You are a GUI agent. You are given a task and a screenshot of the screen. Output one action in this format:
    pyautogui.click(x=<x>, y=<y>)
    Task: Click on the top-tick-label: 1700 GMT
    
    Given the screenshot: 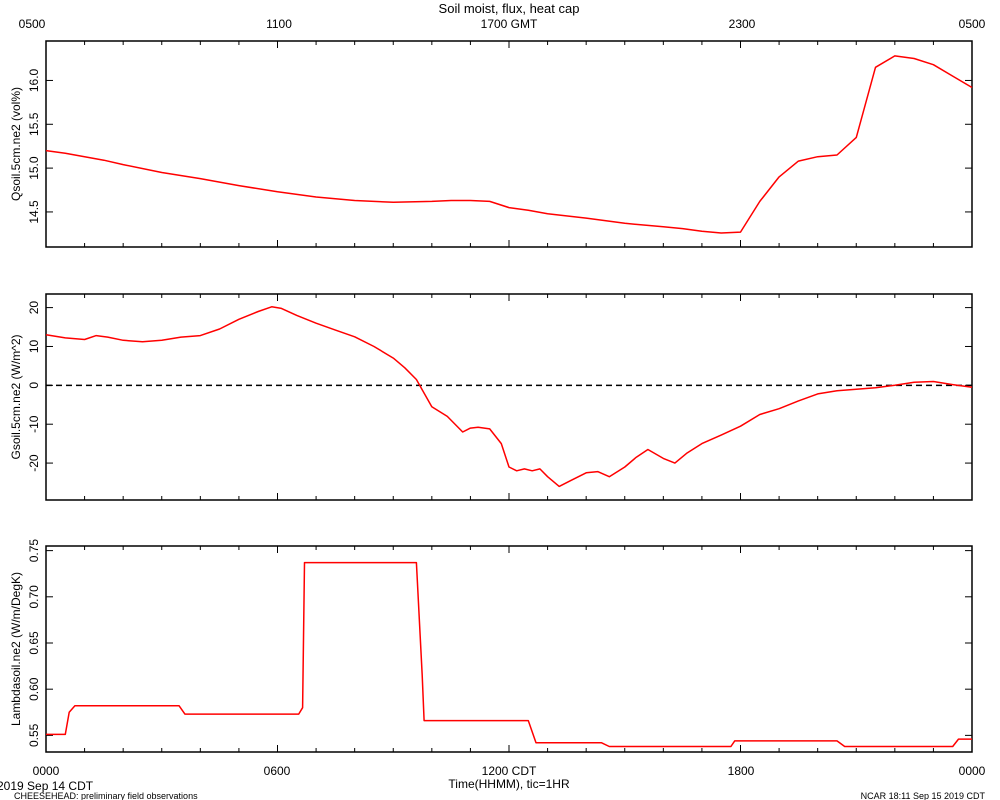 What is the action you would take?
    pyautogui.click(x=509, y=24)
    